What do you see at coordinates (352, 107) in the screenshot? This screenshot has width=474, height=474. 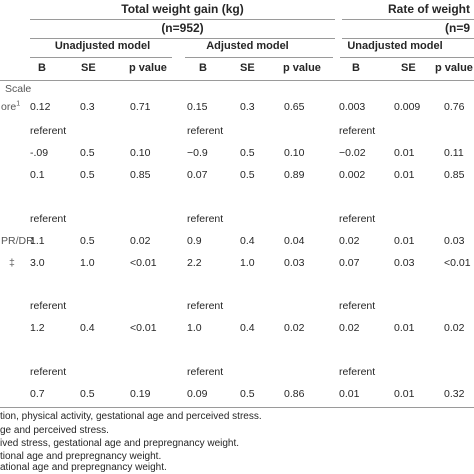 I see `cell-unadjusted-rate-b: 0.003` at bounding box center [352, 107].